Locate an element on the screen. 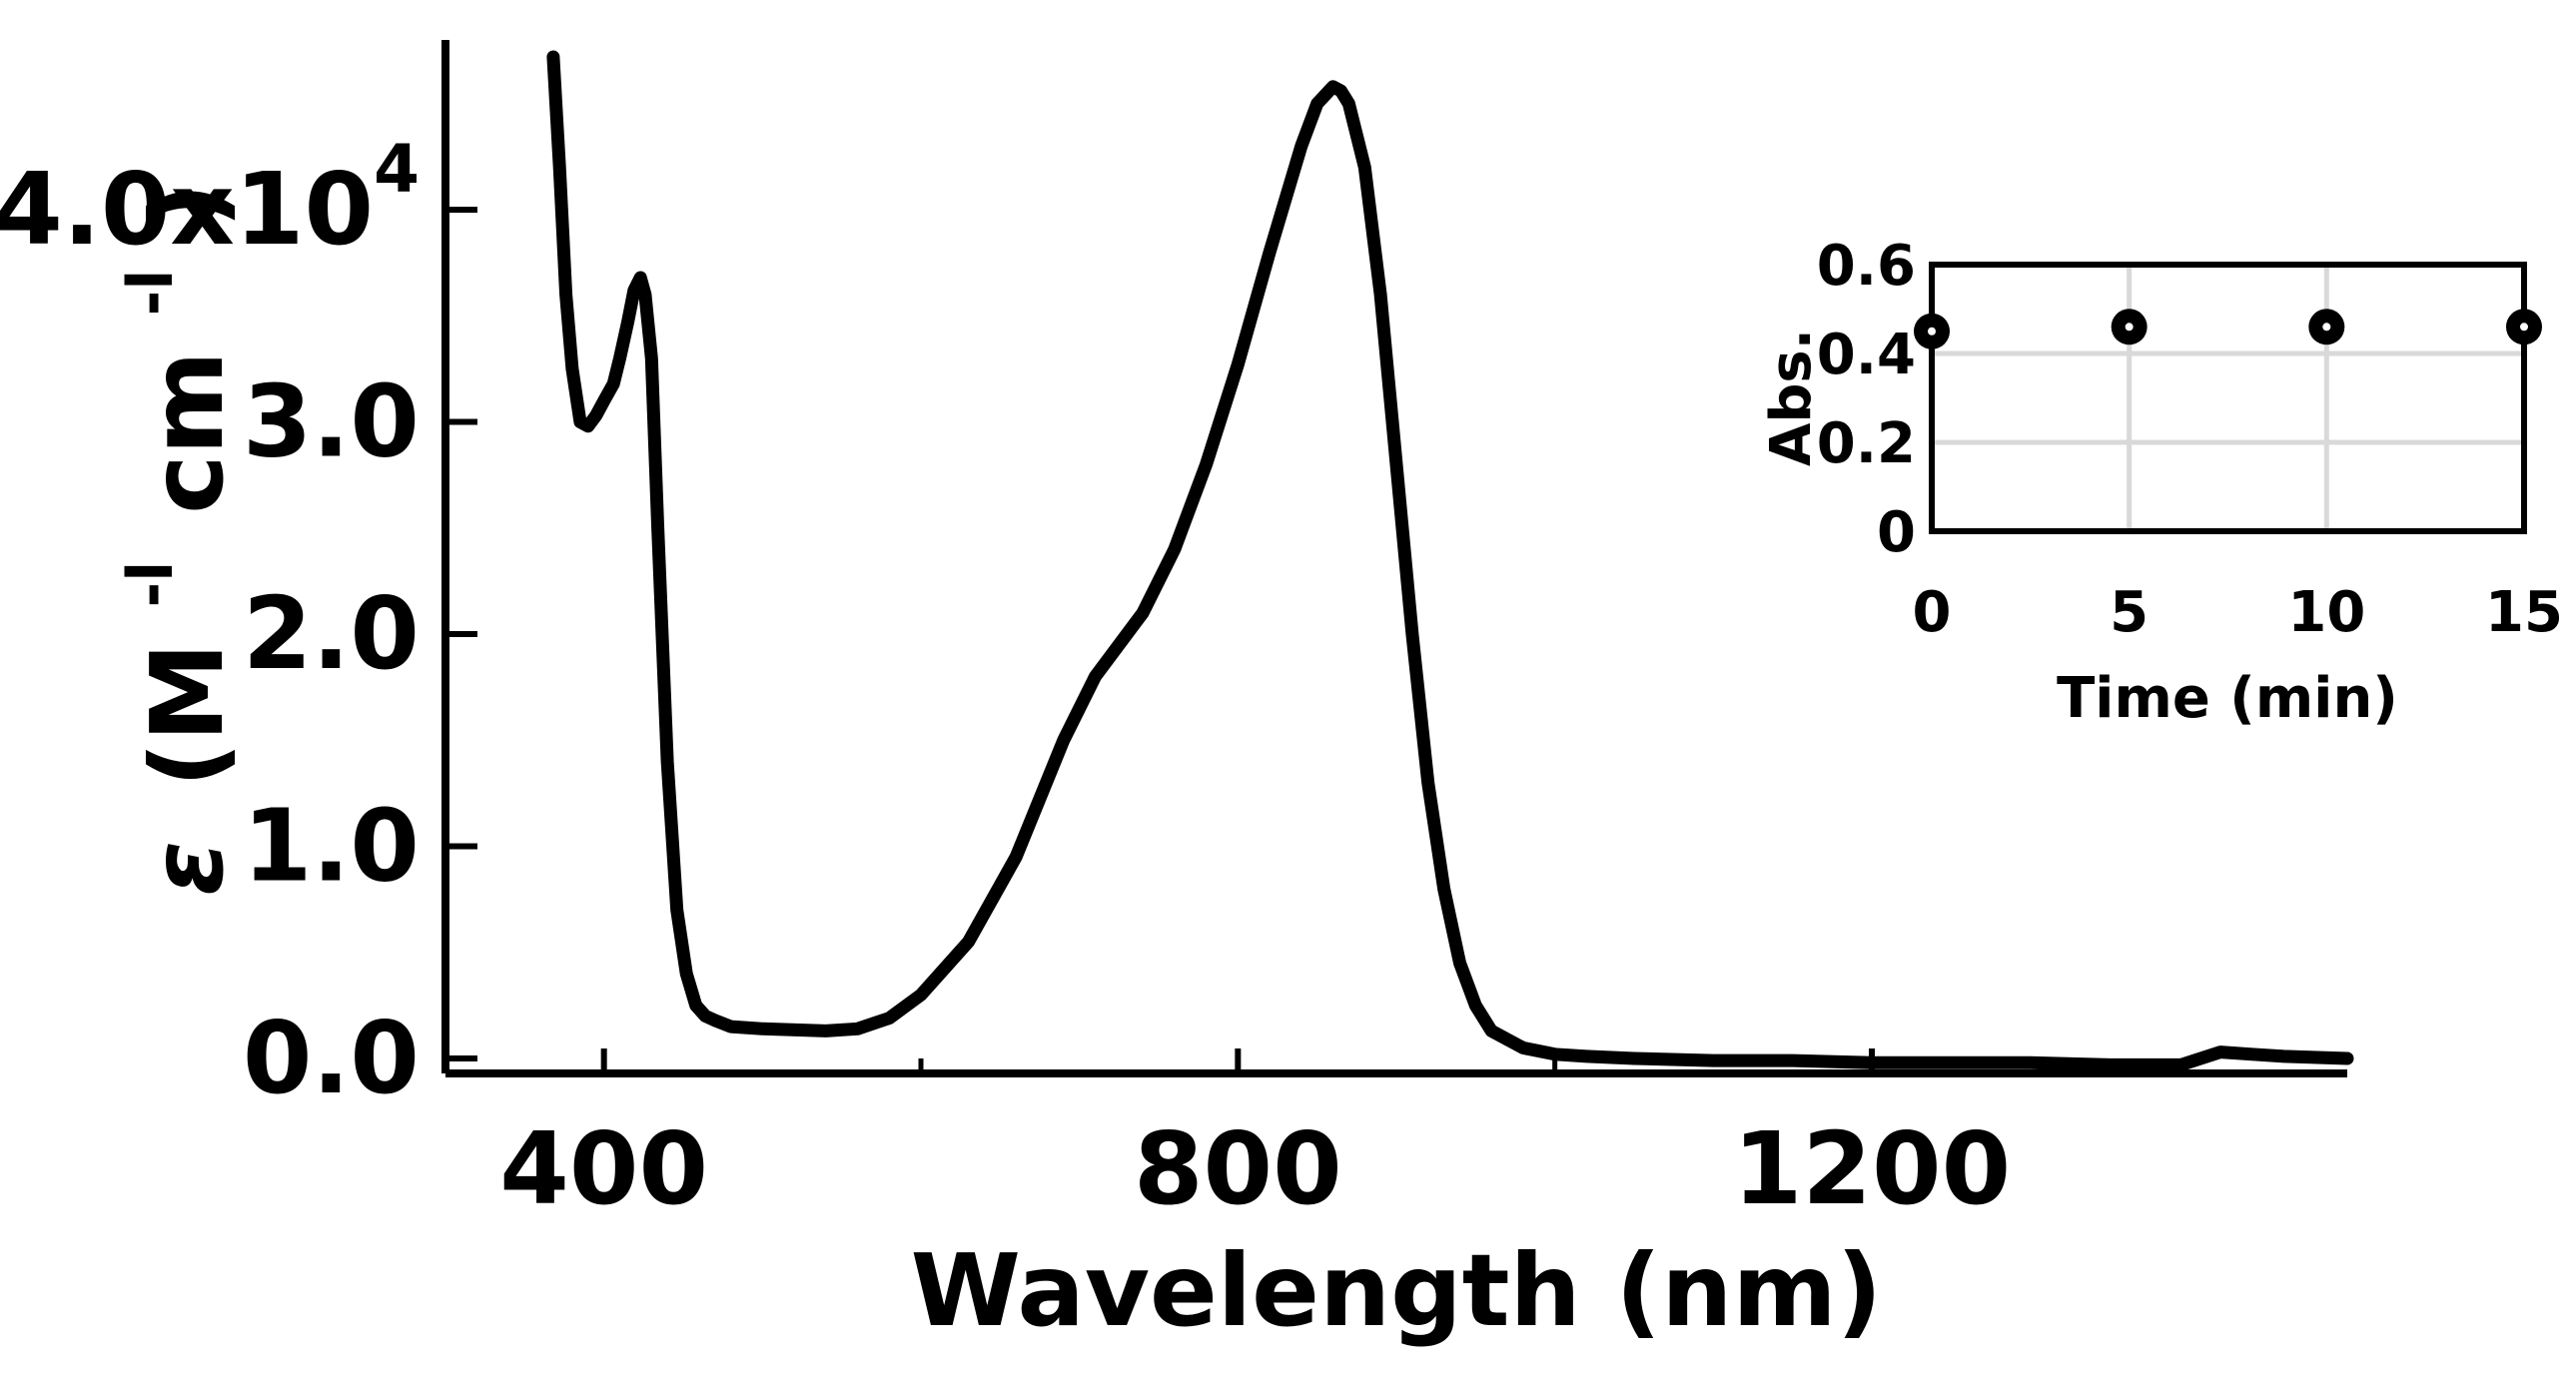 This screenshot has height=1382, width=2576. y-axis-label-symbol: ε is located at coordinates (188, 868).